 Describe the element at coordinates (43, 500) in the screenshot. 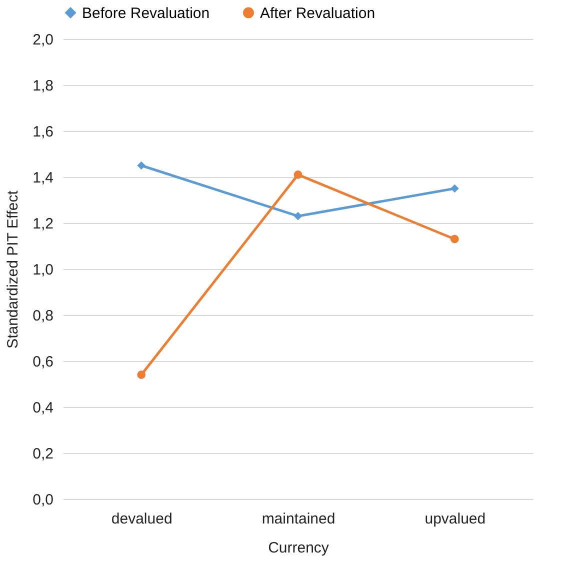

I see `y-tick-label: 0,0` at that location.